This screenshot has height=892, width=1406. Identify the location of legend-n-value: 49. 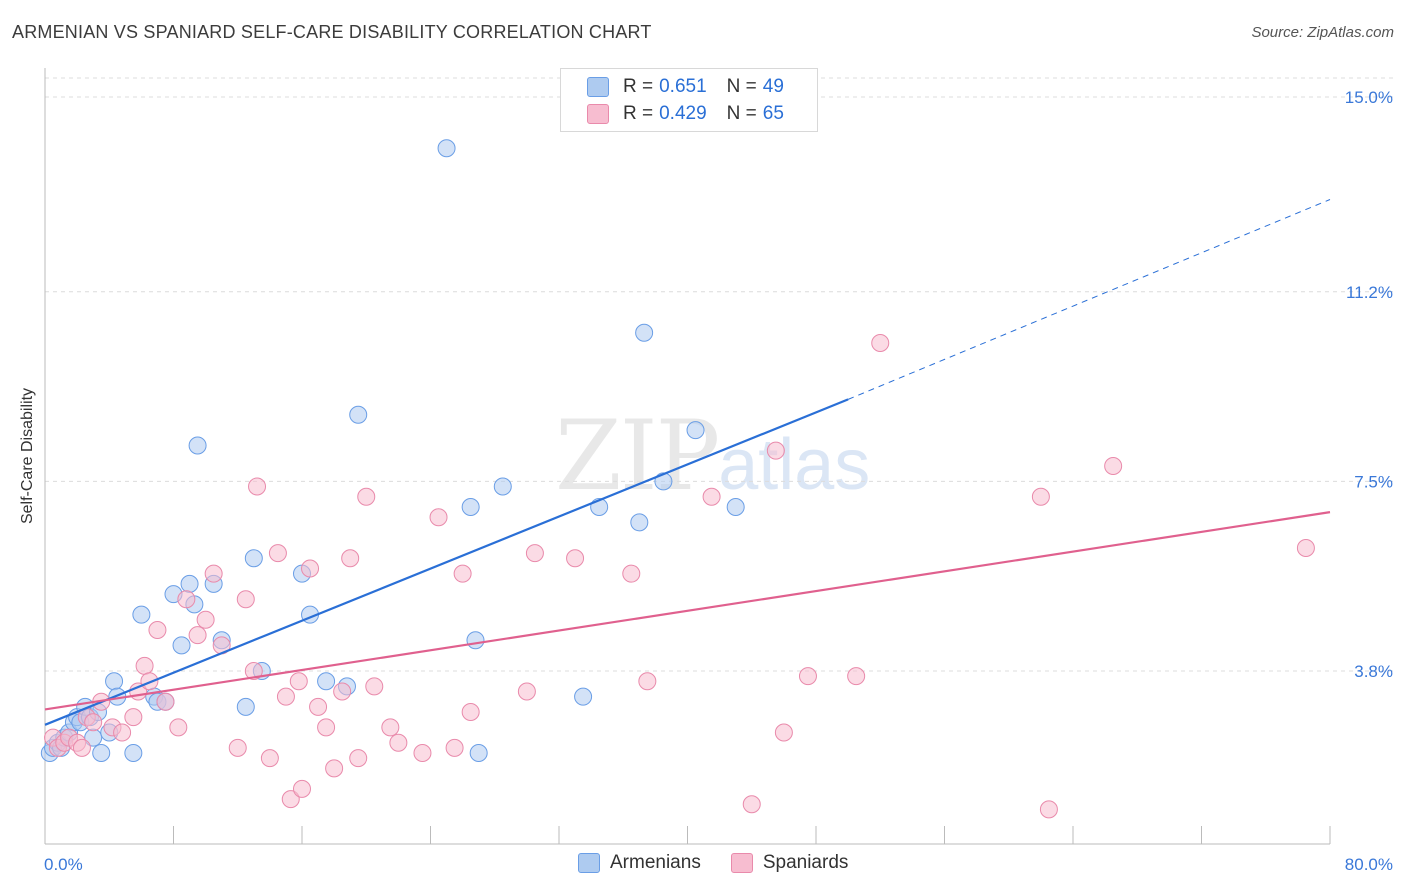
(773, 86).